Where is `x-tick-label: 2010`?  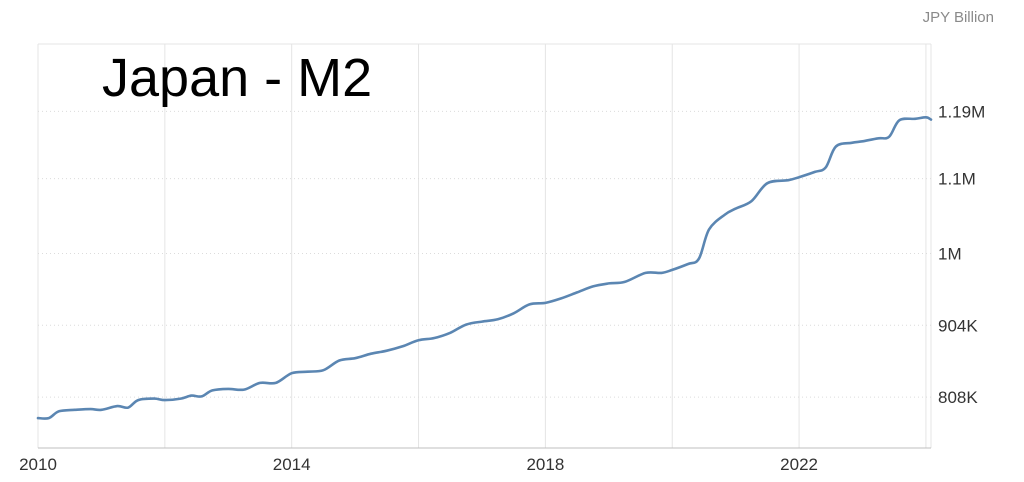 x-tick-label: 2010 is located at coordinates (38, 464).